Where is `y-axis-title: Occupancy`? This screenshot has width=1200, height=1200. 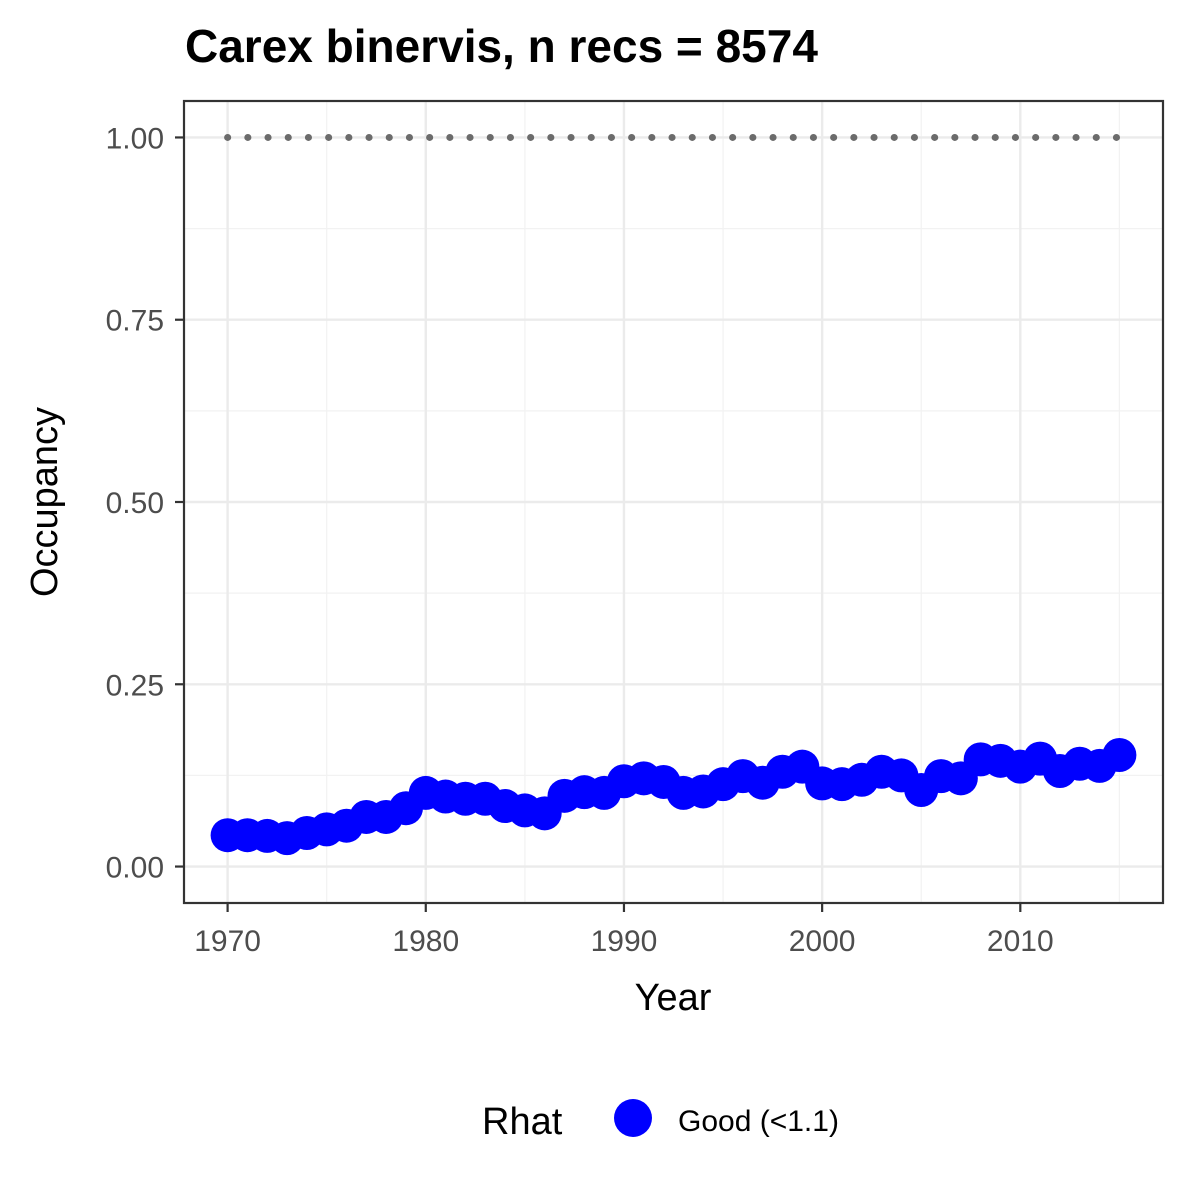
y-axis-title: Occupancy is located at coordinates (45, 502).